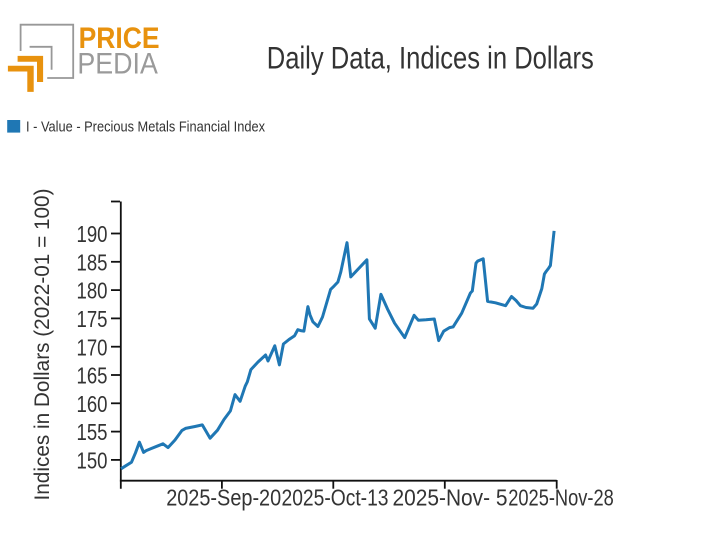 This screenshot has height=555, width=712. Describe the element at coordinates (92, 404) in the screenshot. I see `svg-text: 160` at that location.